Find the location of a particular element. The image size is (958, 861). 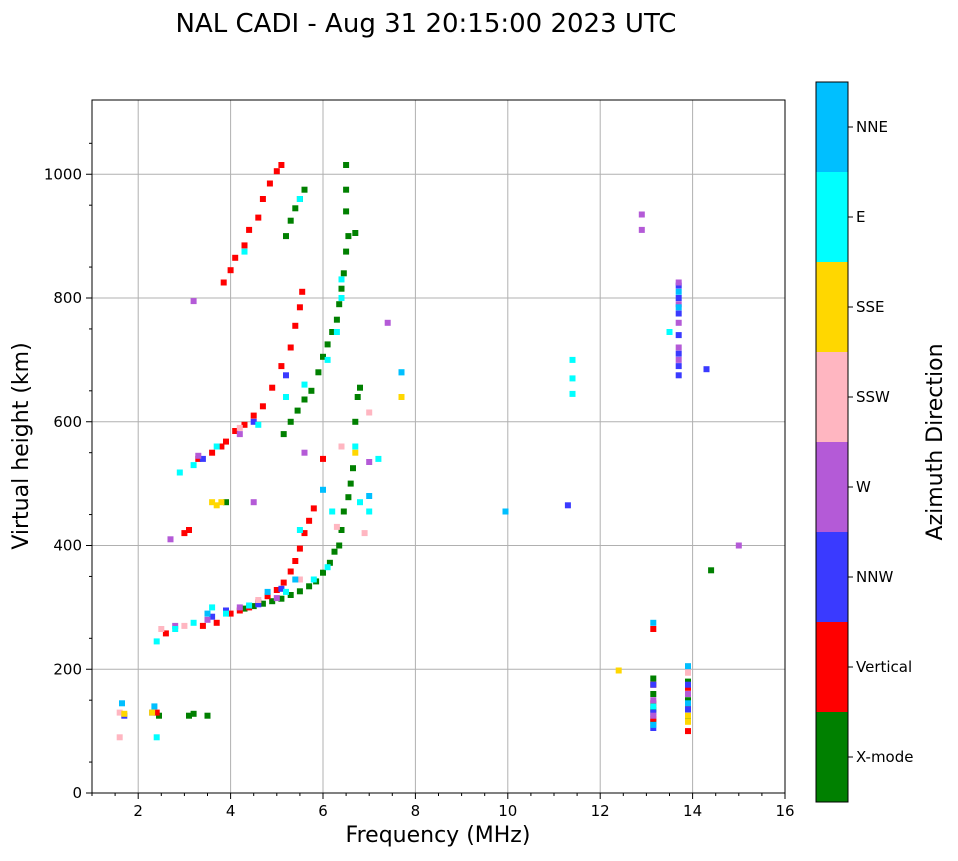

colorbar-segment-nnw is located at coordinates (832, 577).